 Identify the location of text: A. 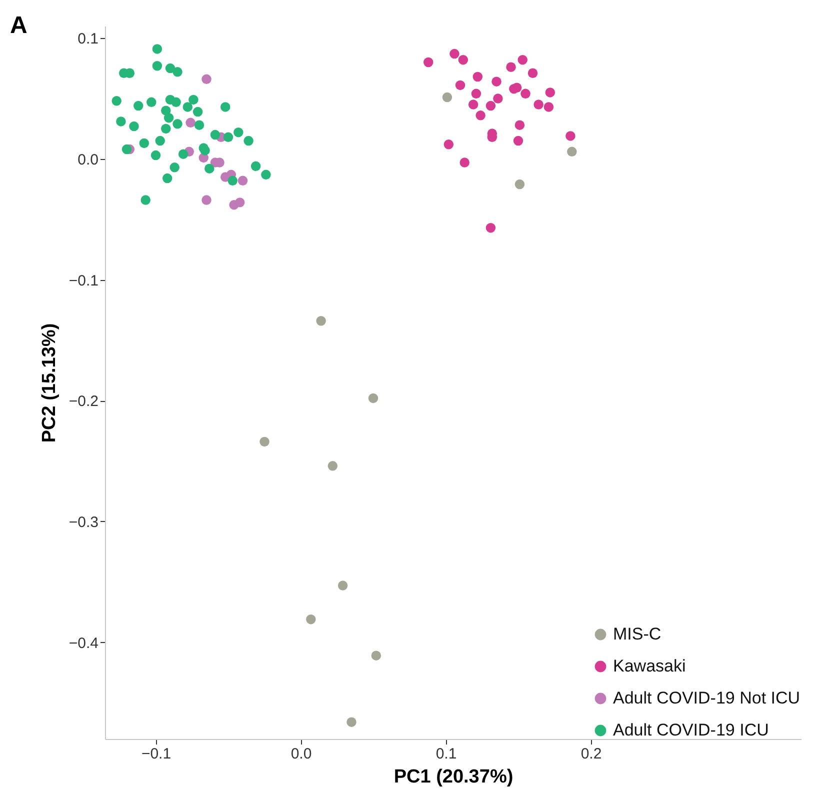
(19, 25).